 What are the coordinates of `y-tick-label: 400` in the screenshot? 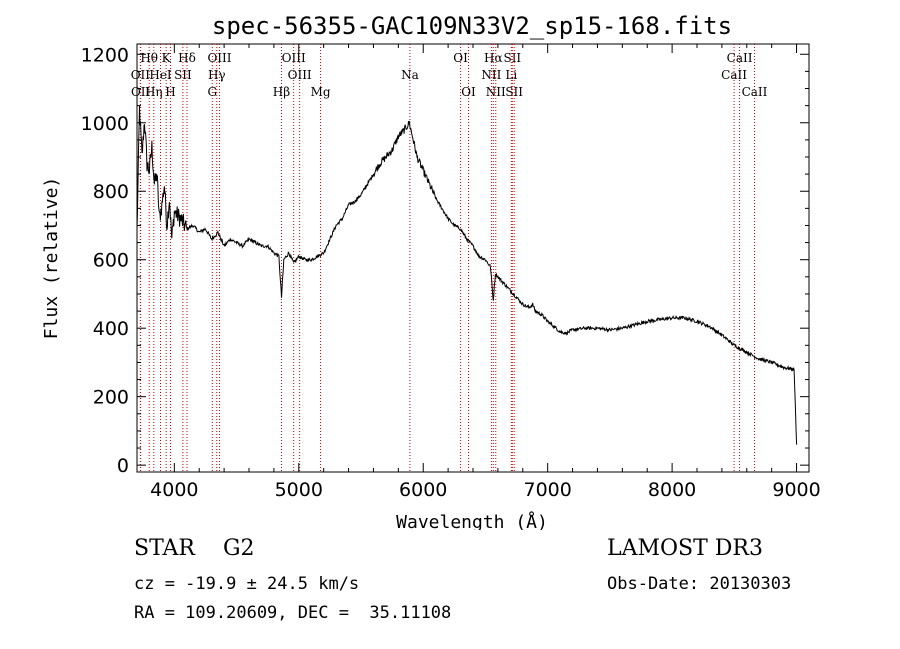 It's located at (111, 329).